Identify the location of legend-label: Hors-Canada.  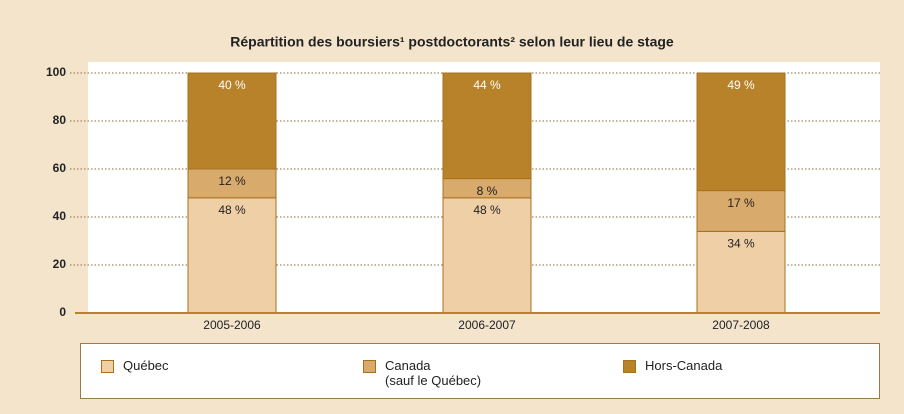
(684, 365).